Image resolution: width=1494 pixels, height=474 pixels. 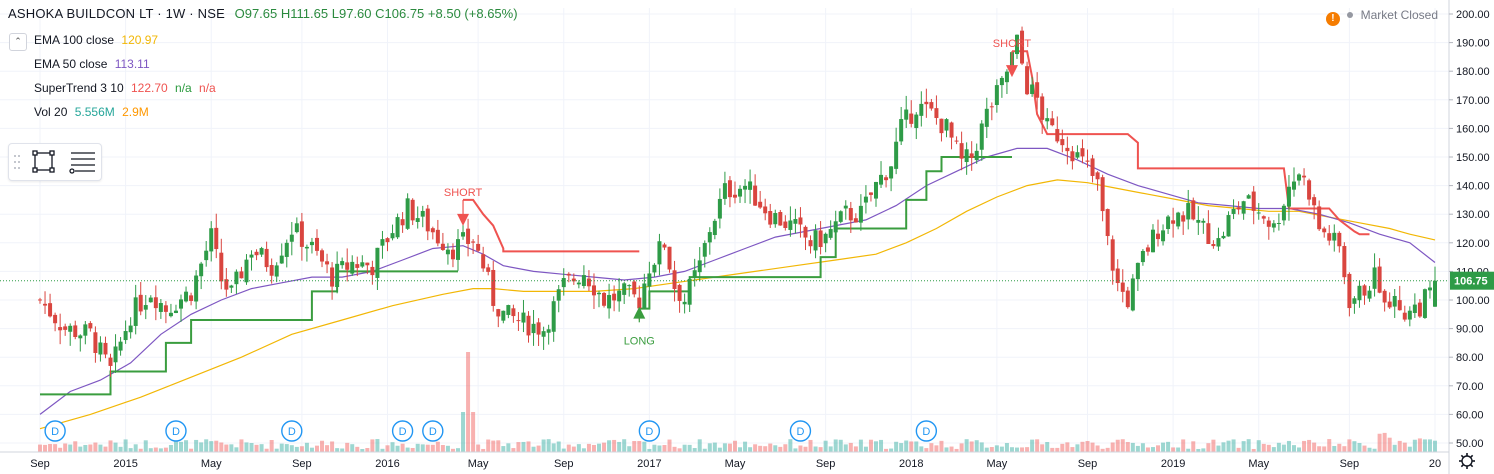 What do you see at coordinates (96, 40) in the screenshot?
I see `indicator-ema100: EMA 100 close 120.97` at bounding box center [96, 40].